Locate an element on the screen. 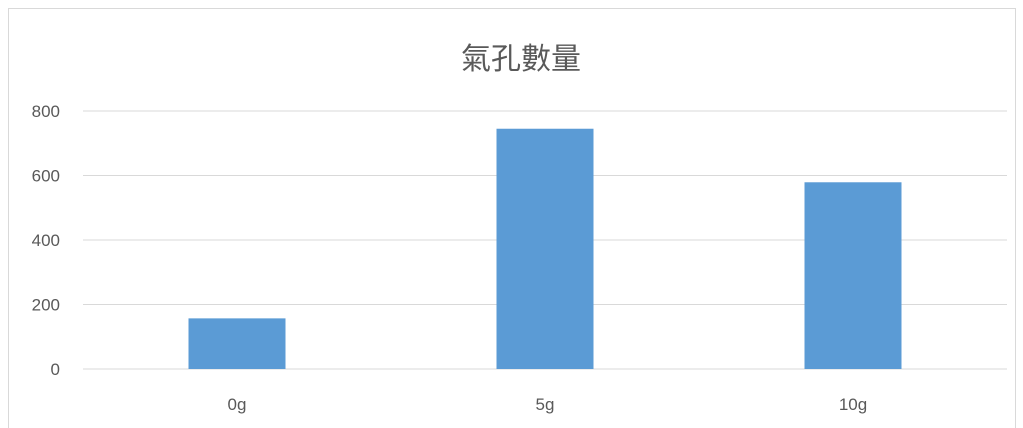  bar-10g is located at coordinates (853, 275).